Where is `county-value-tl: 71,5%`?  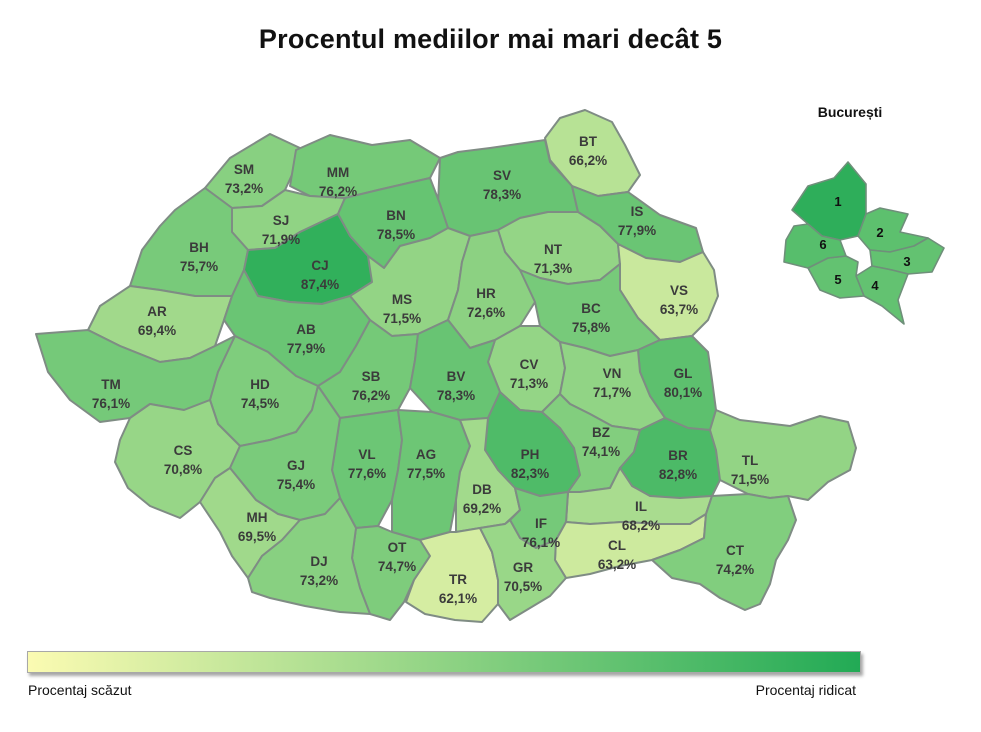 county-value-tl: 71,5% is located at coordinates (750, 479).